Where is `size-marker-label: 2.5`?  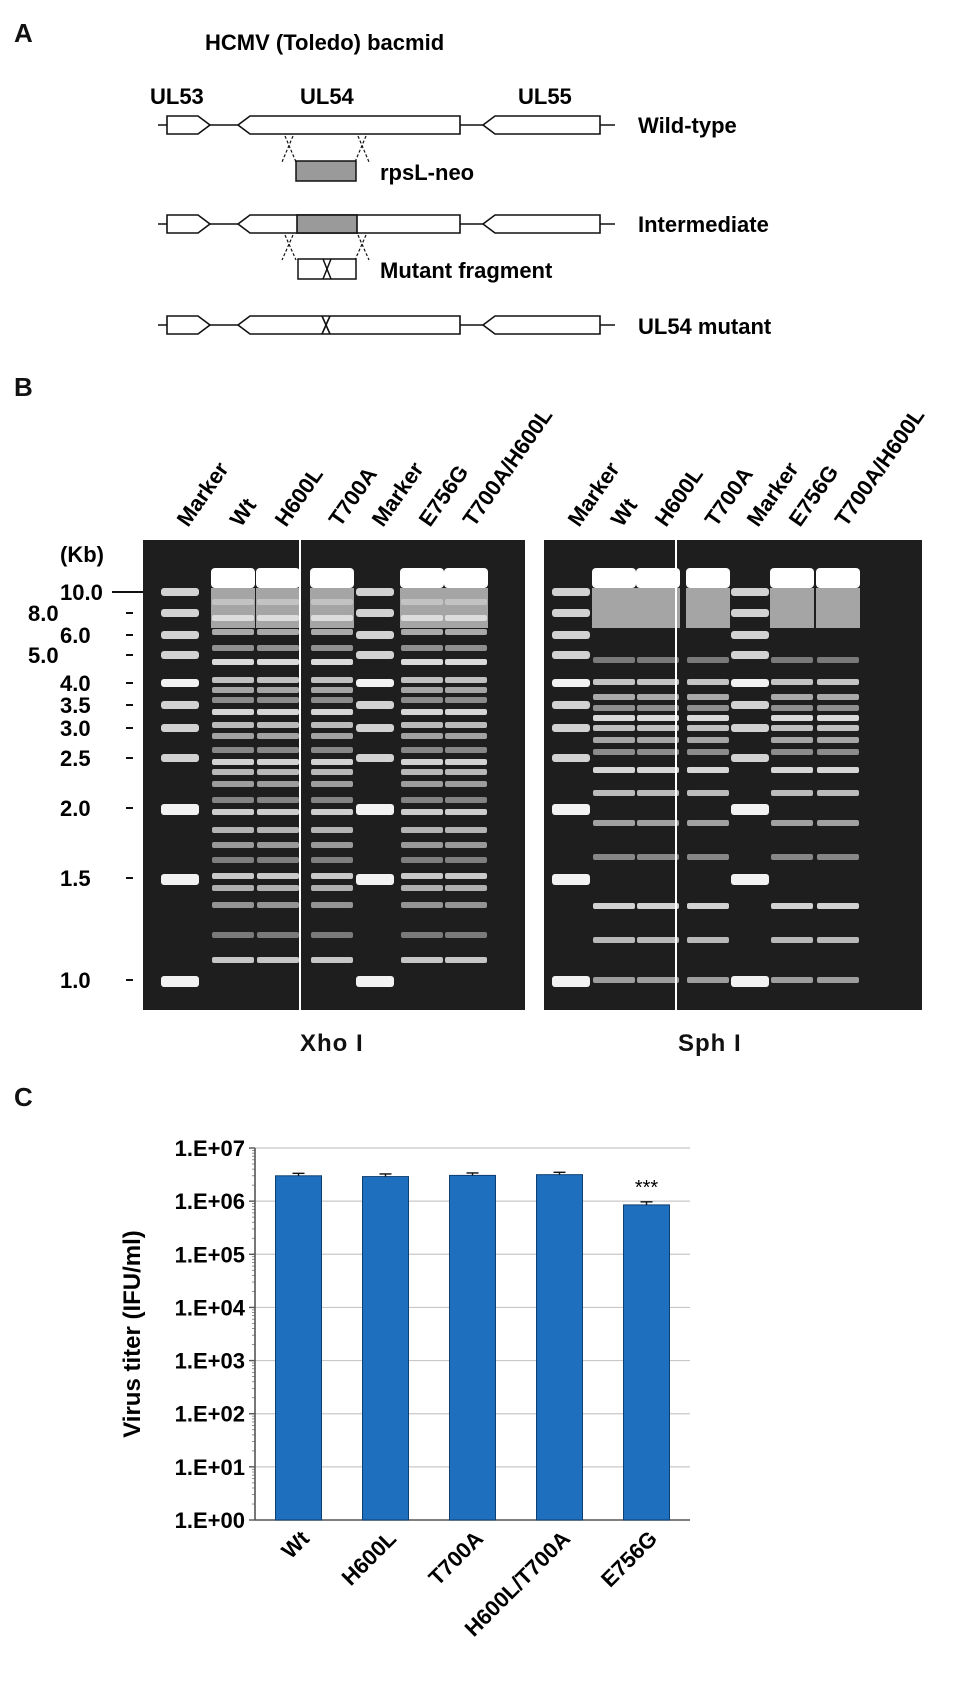
size-marker-label: 2.5 is located at coordinates (75, 758).